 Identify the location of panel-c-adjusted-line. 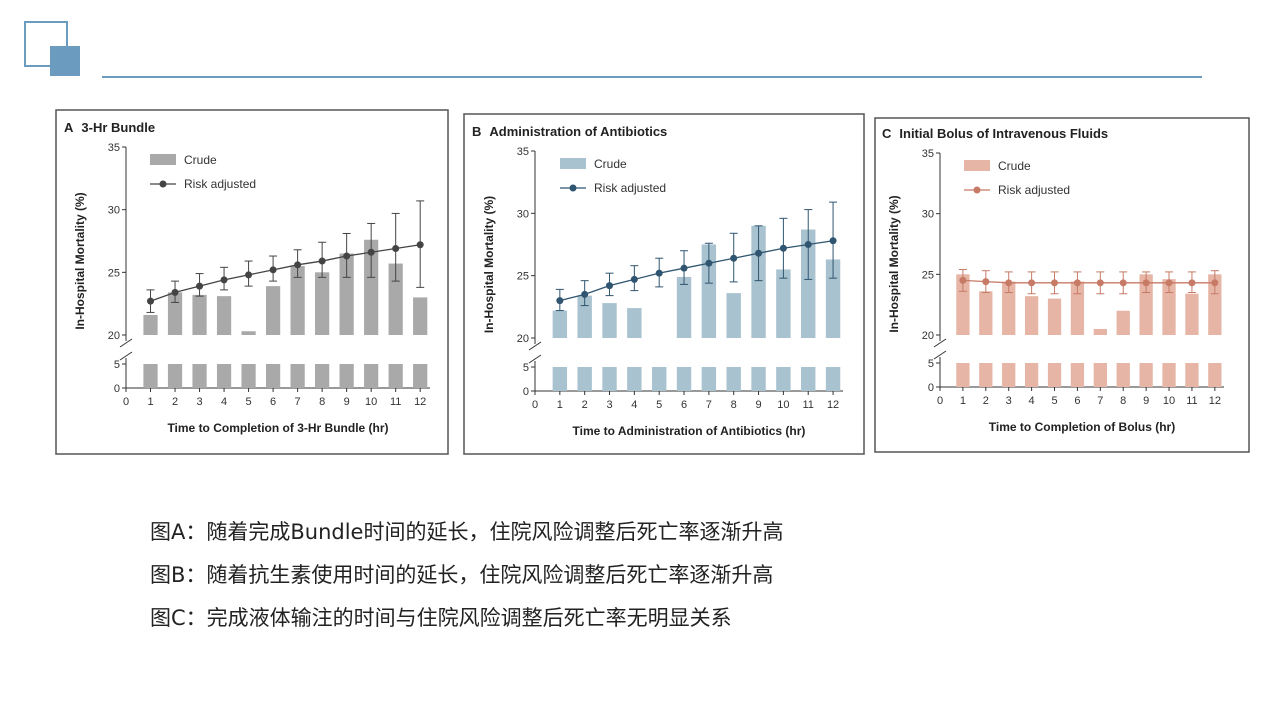
(1088, 281).